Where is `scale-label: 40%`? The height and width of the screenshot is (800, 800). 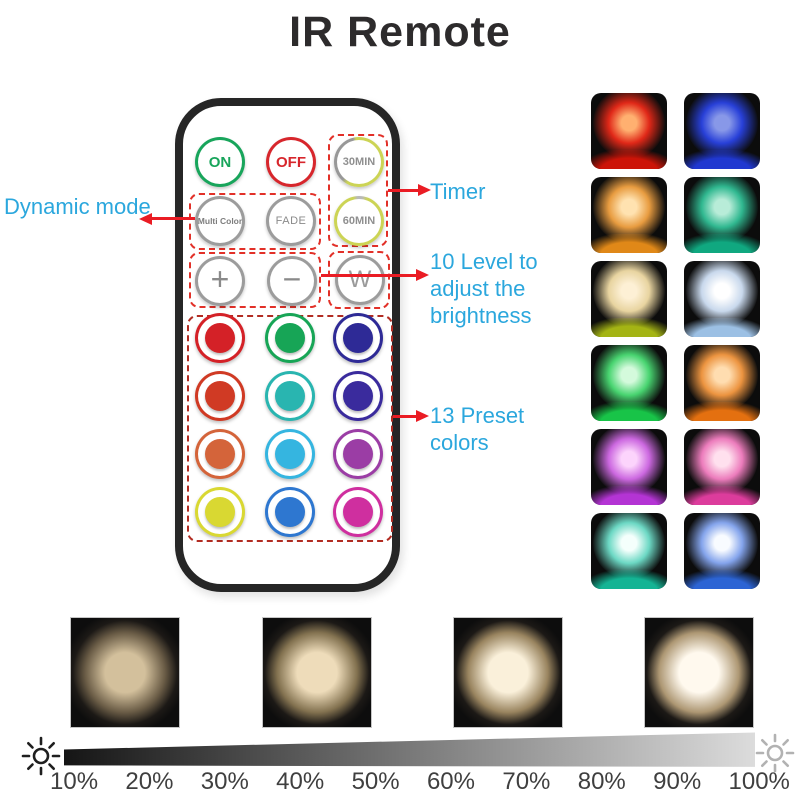 scale-label: 40% is located at coordinates (300, 781).